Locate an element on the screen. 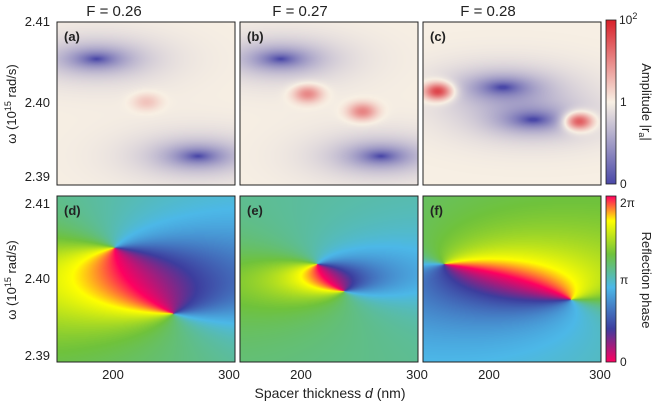 This screenshot has width=656, height=405. phase-cbar-tick-mid: π is located at coordinates (624, 280).